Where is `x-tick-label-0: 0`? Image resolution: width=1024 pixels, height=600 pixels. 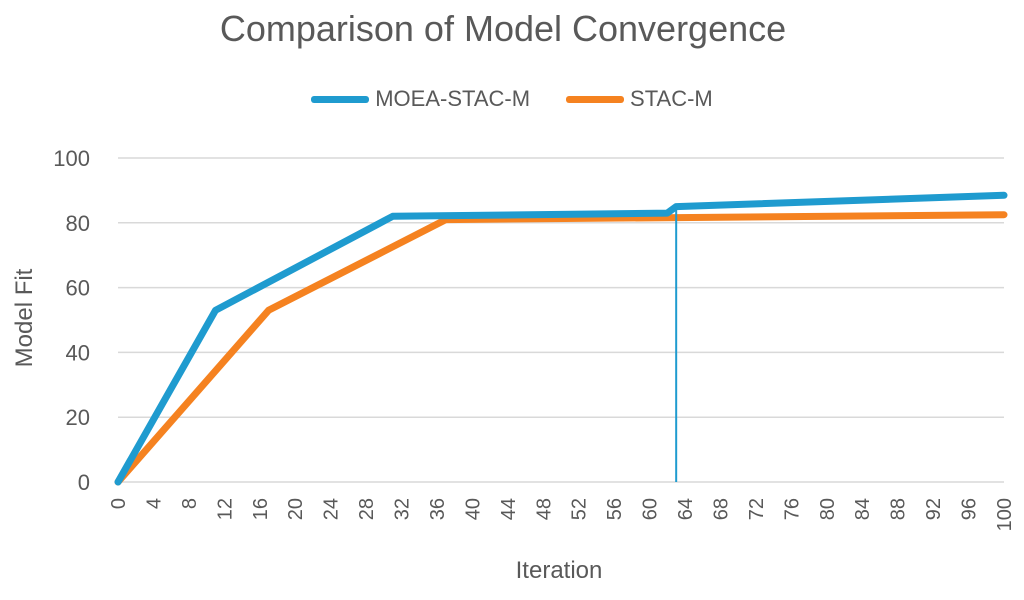
x-tick-label-0: 0 is located at coordinates (119, 503).